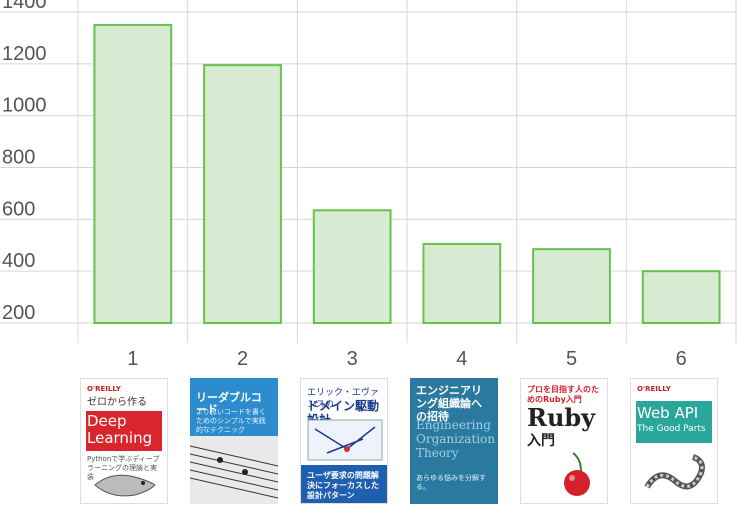 The image size is (744, 522). I want to click on x-axis-ticks: 1 2 3 4 5 6, so click(406, 359).